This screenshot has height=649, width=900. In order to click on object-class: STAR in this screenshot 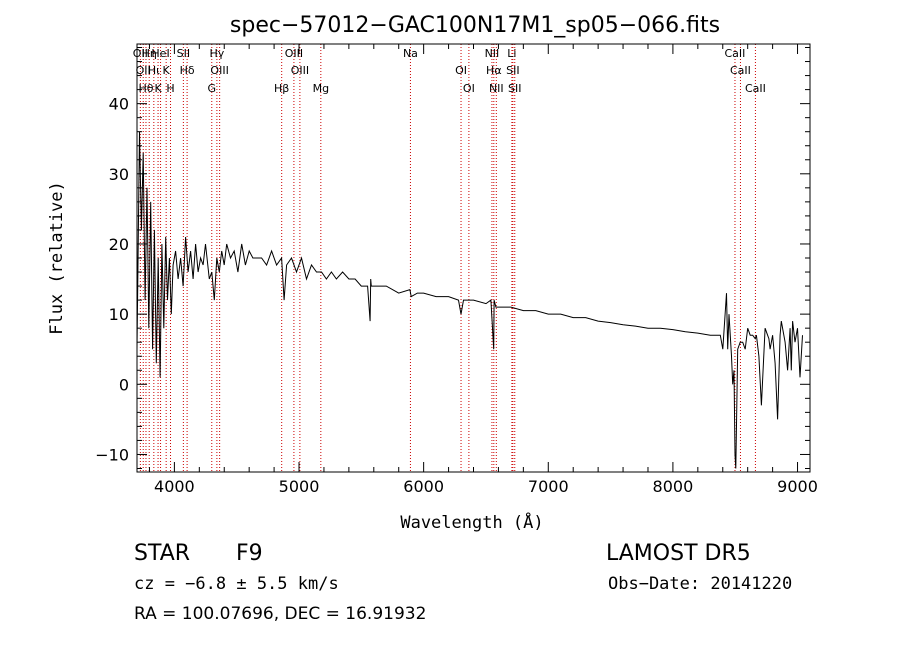, I will do `click(162, 553)`.